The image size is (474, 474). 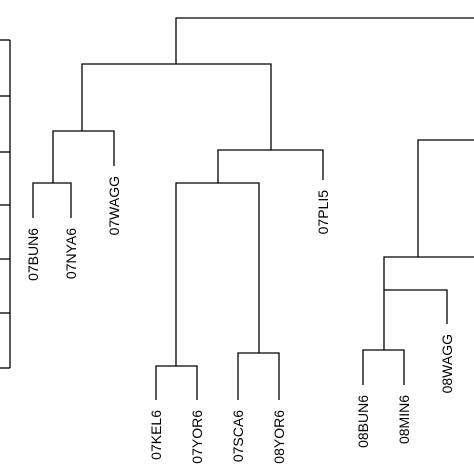 I want to click on branch-kel-sca, so click(x=217, y=274).